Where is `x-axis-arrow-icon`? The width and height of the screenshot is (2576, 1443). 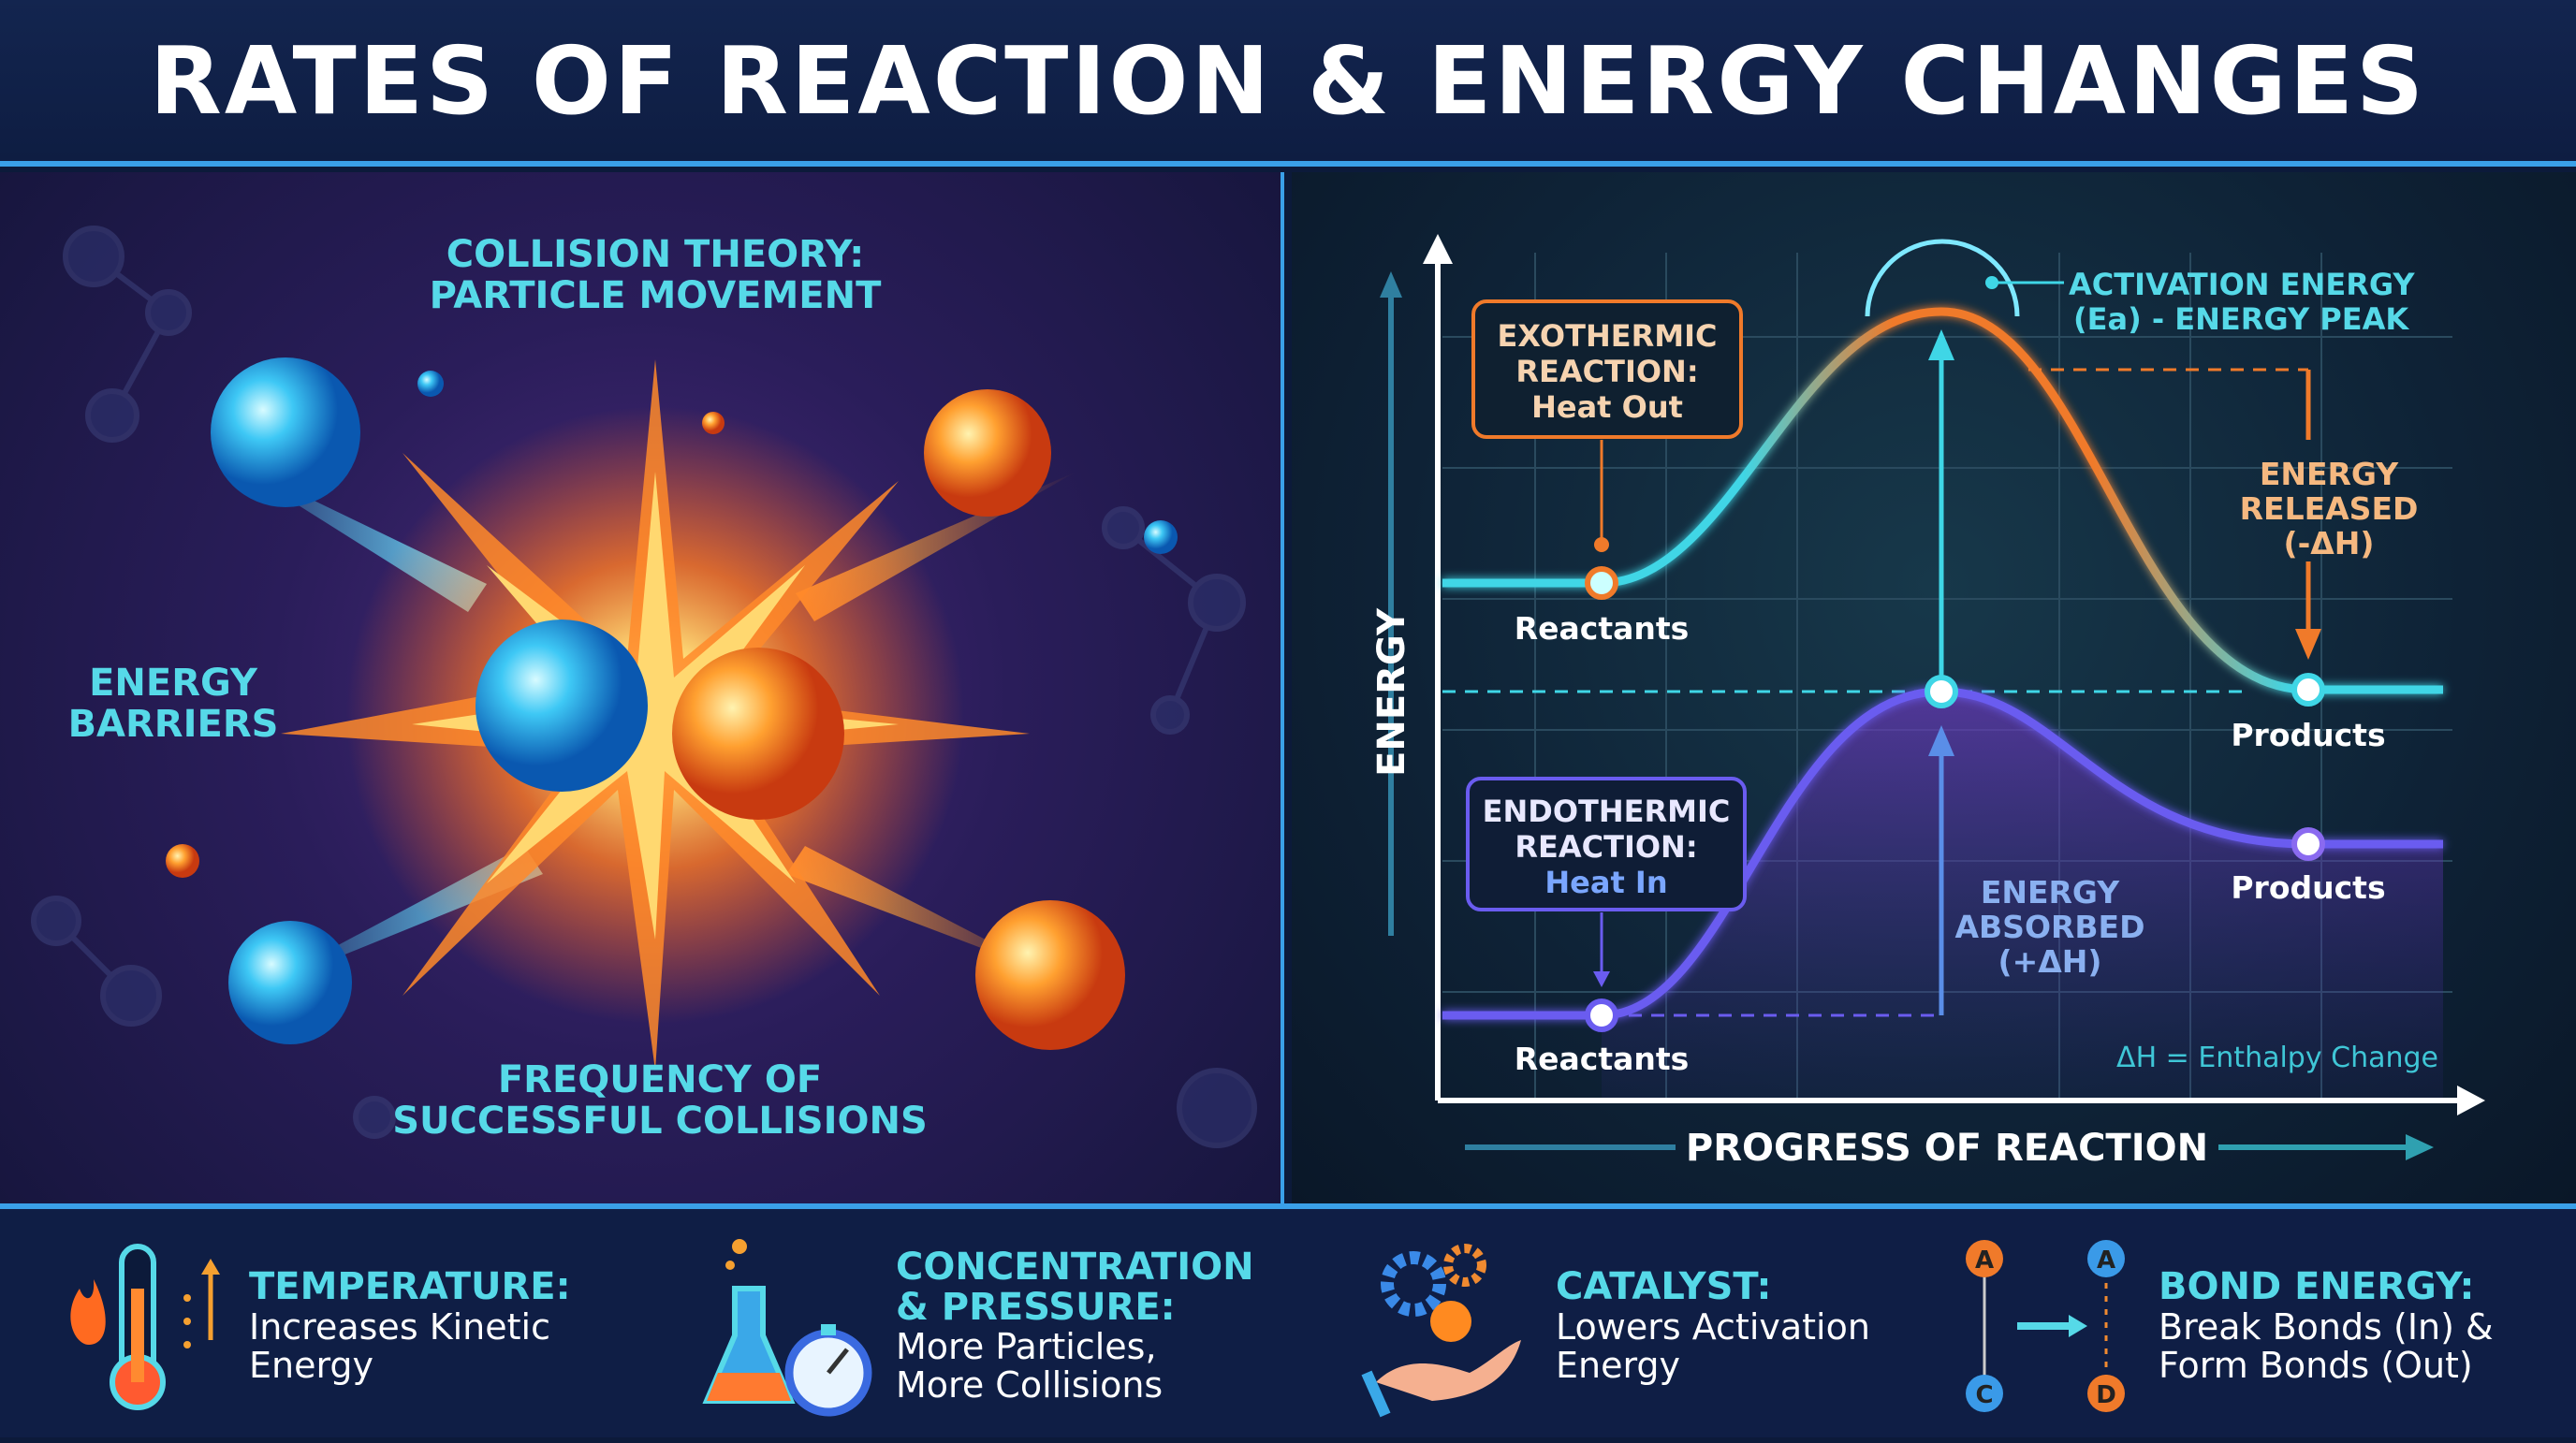 x-axis-arrow-icon is located at coordinates (2471, 1100).